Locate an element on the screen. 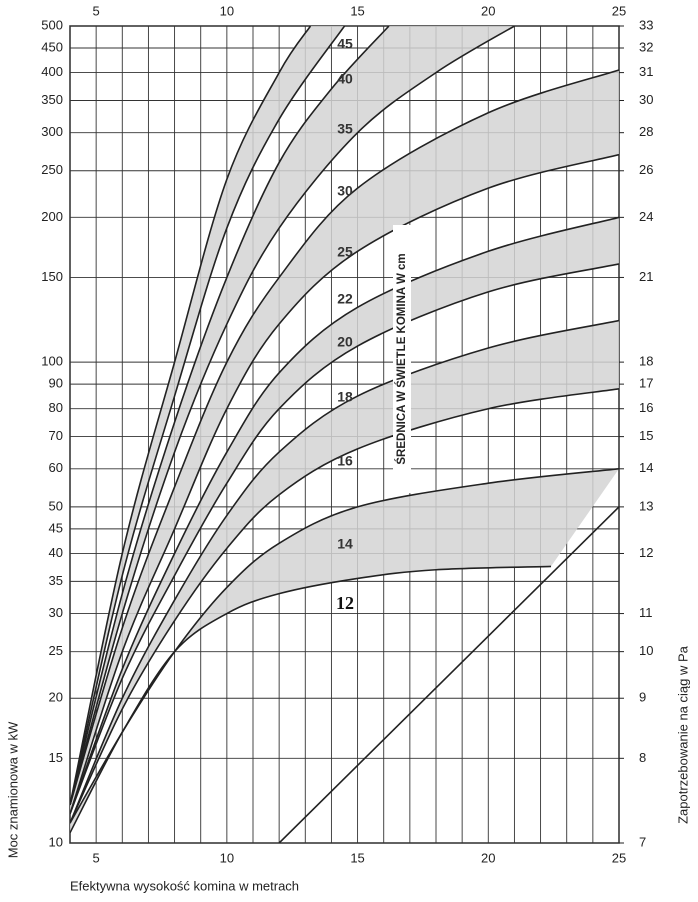 The width and height of the screenshot is (698, 902). y-tick-label: 30 is located at coordinates (56, 612).